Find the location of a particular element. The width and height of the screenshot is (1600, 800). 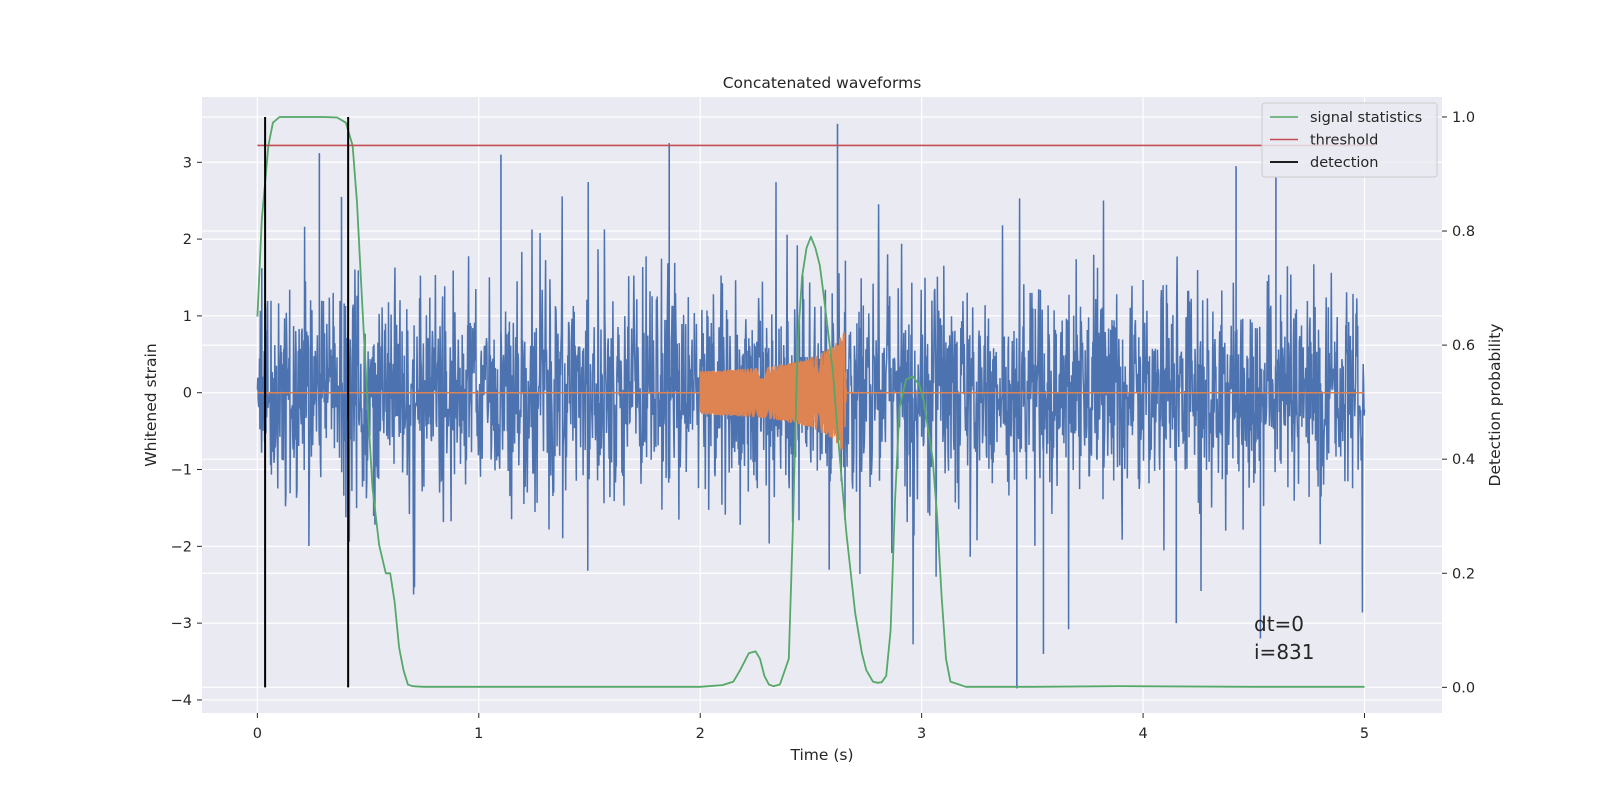

y2-tick-label: 0.4 is located at coordinates (1463, 460).